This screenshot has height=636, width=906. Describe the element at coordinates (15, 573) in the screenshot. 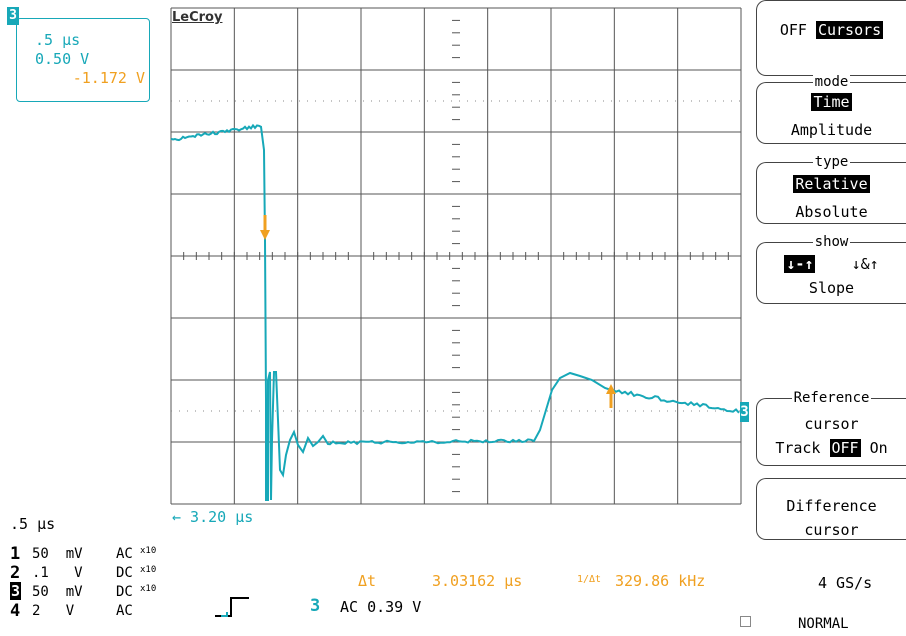

I see `channel-number: 2` at that location.